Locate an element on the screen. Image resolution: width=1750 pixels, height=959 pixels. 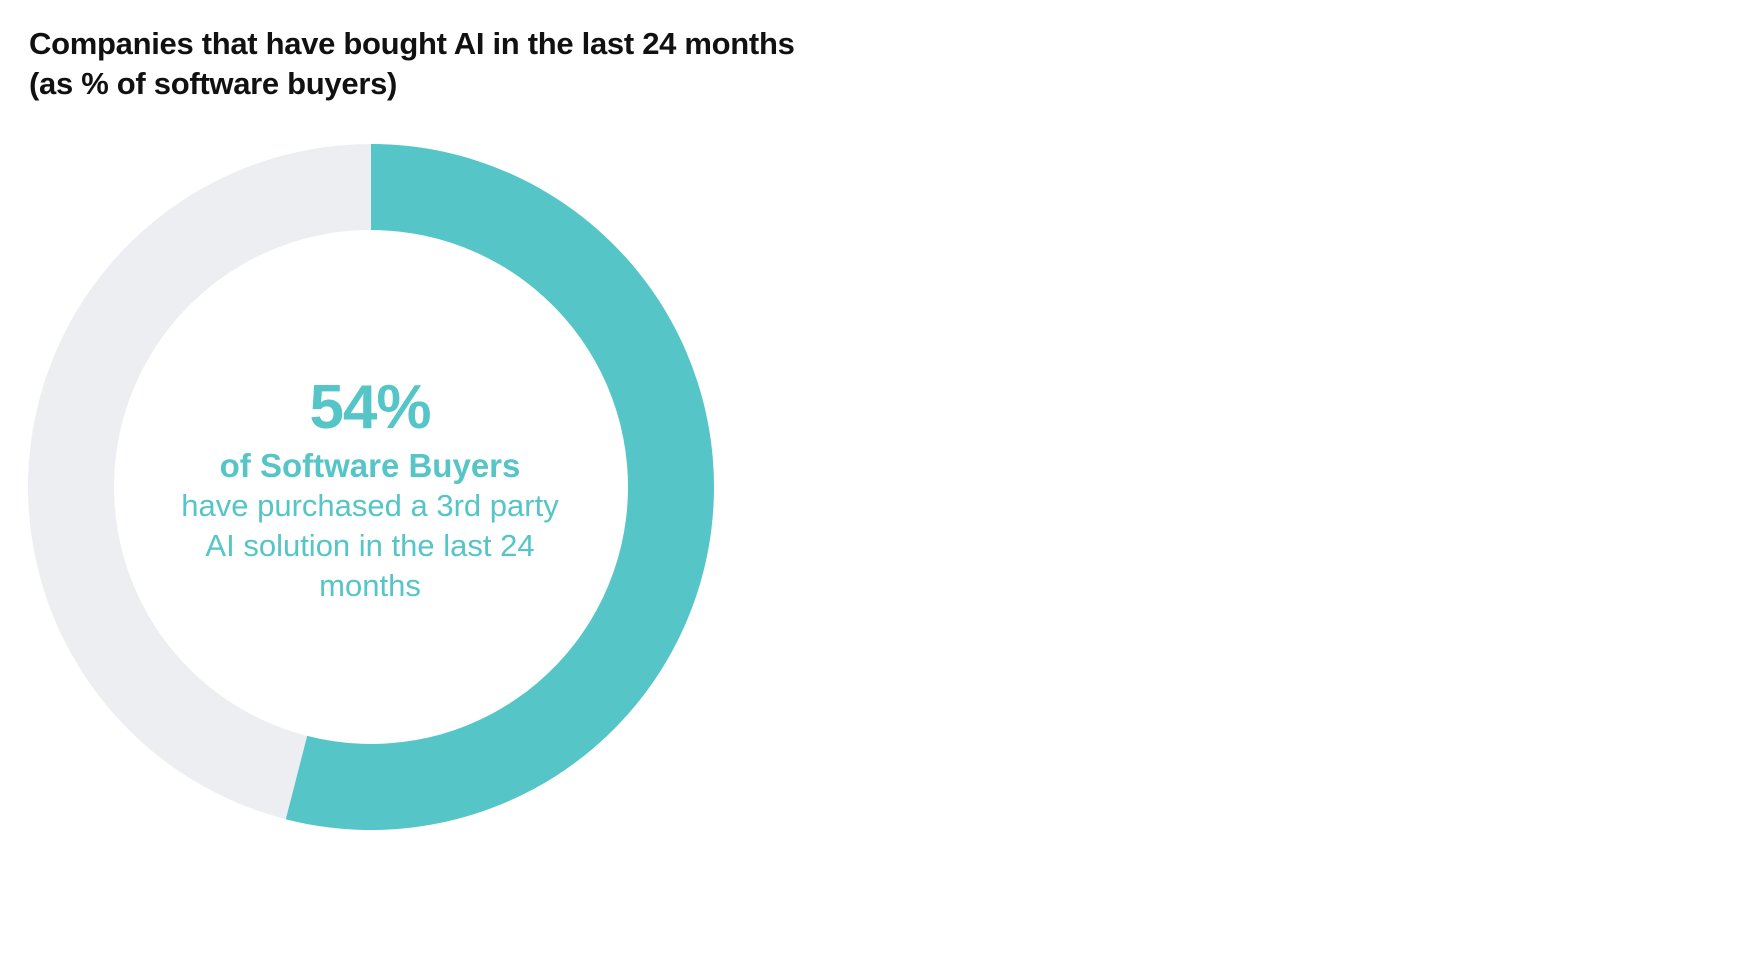
donut-slice-remainder is located at coordinates (199, 482).